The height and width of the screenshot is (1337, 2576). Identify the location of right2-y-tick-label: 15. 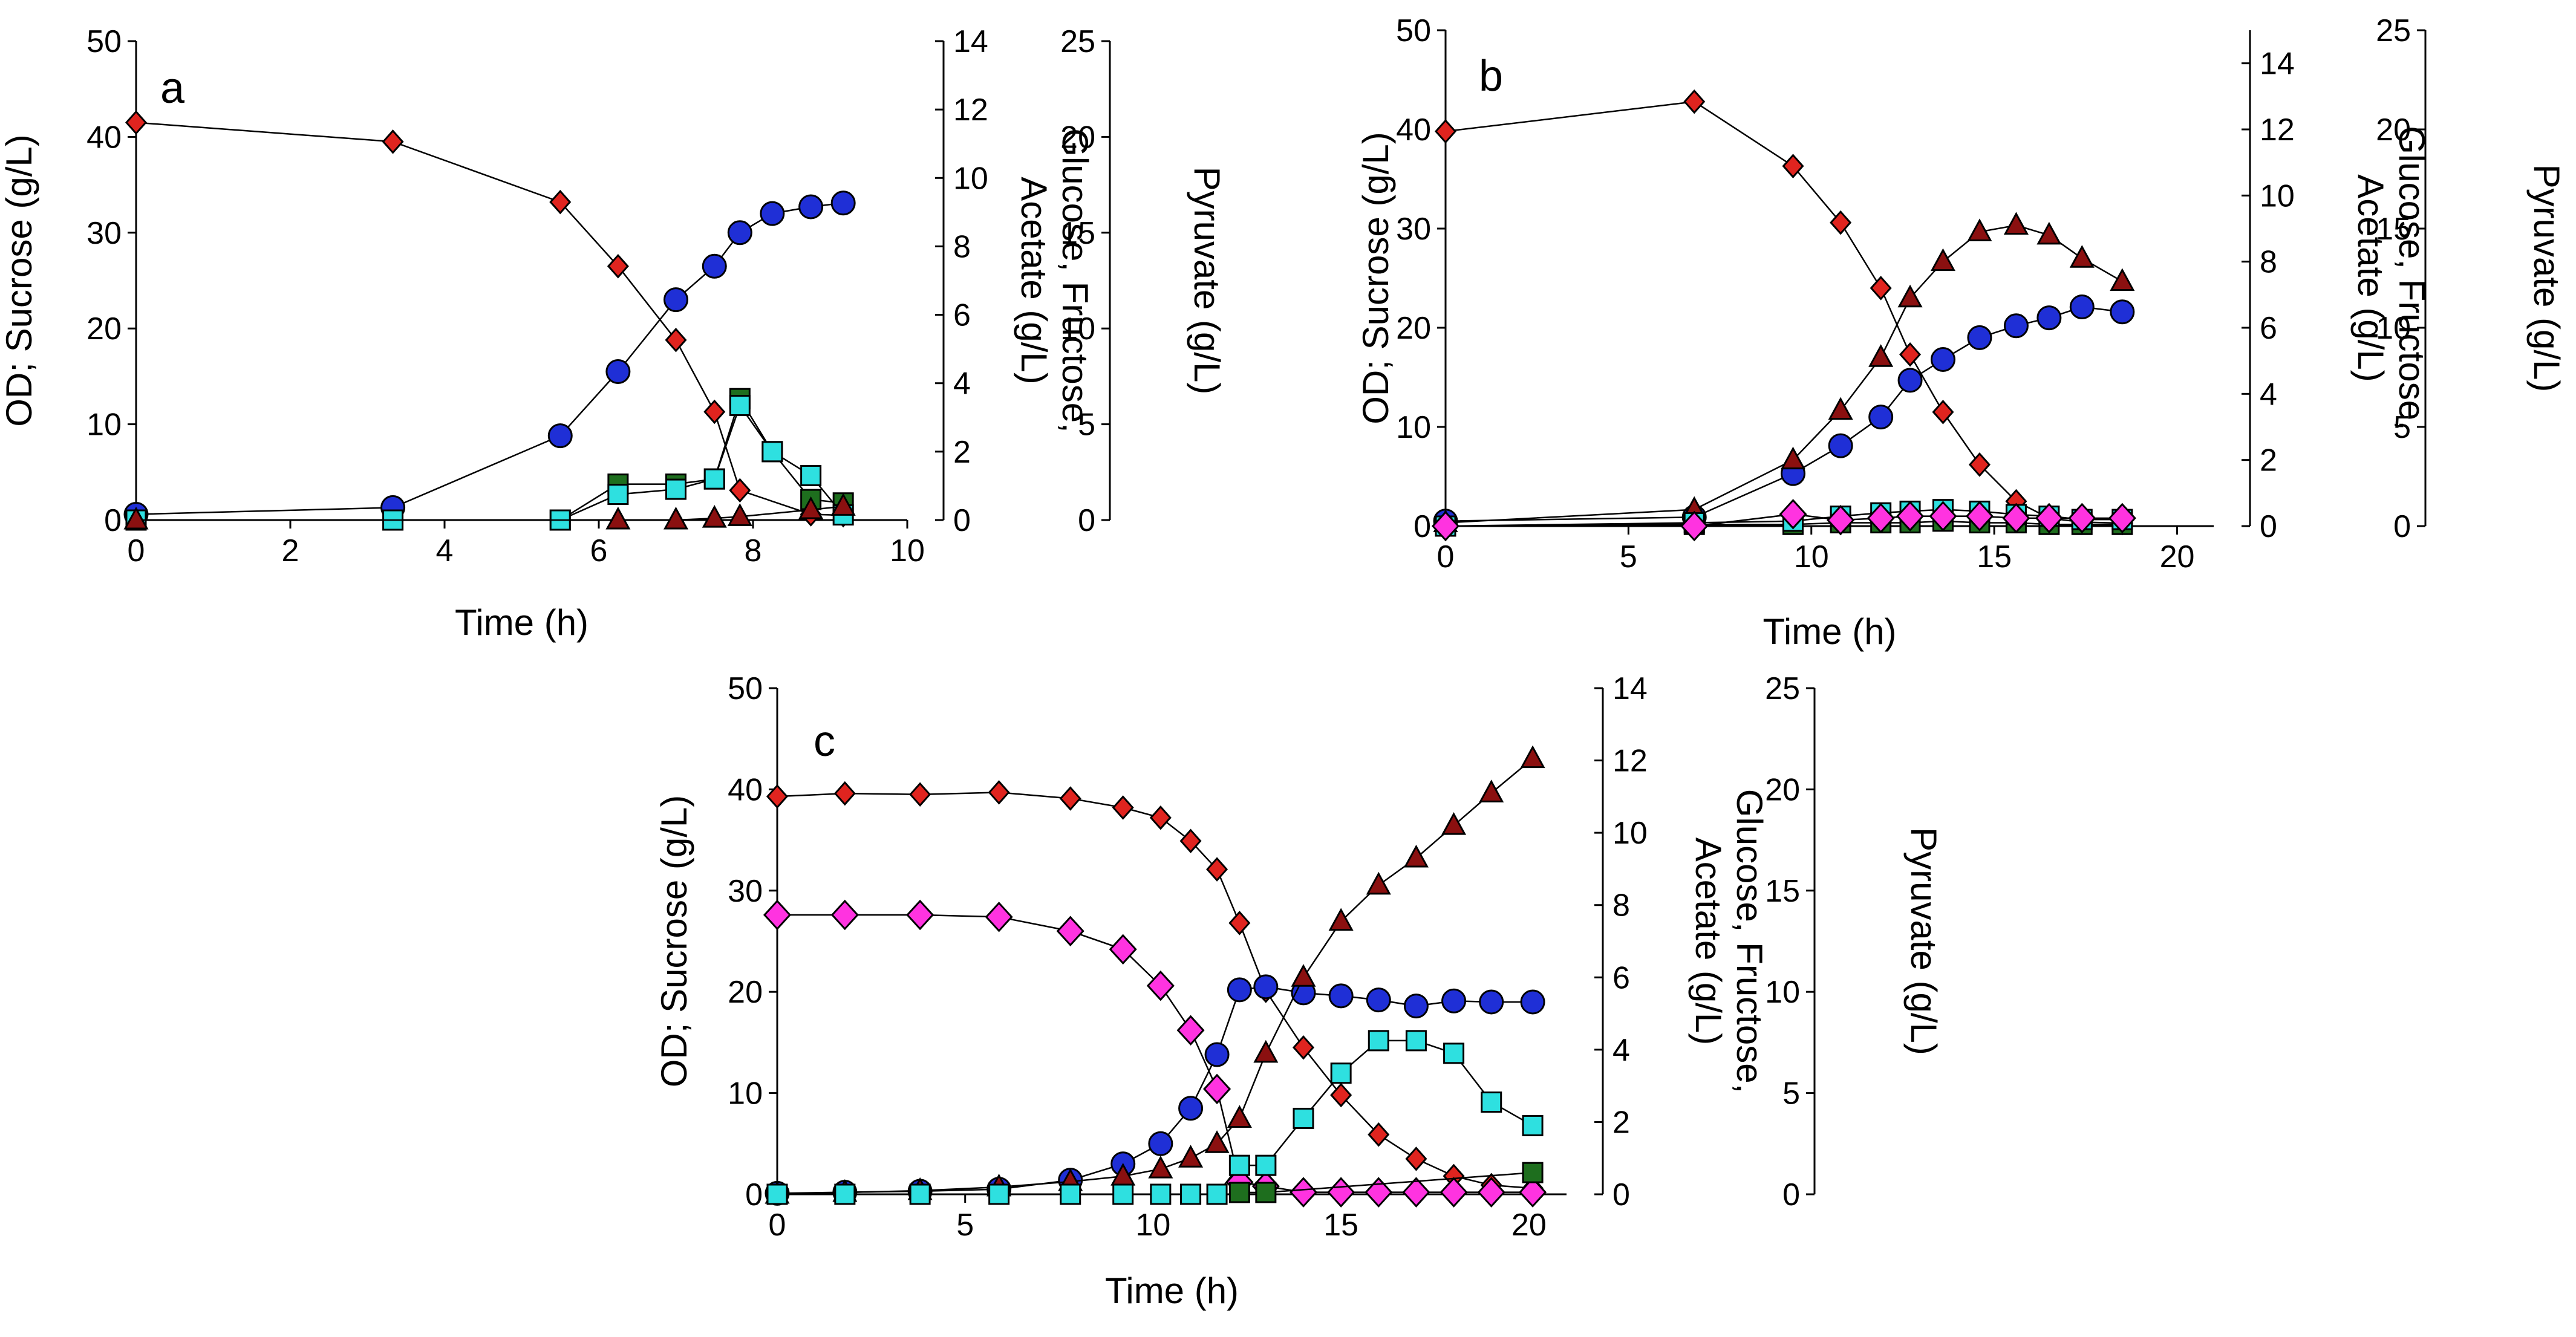
(1077, 234).